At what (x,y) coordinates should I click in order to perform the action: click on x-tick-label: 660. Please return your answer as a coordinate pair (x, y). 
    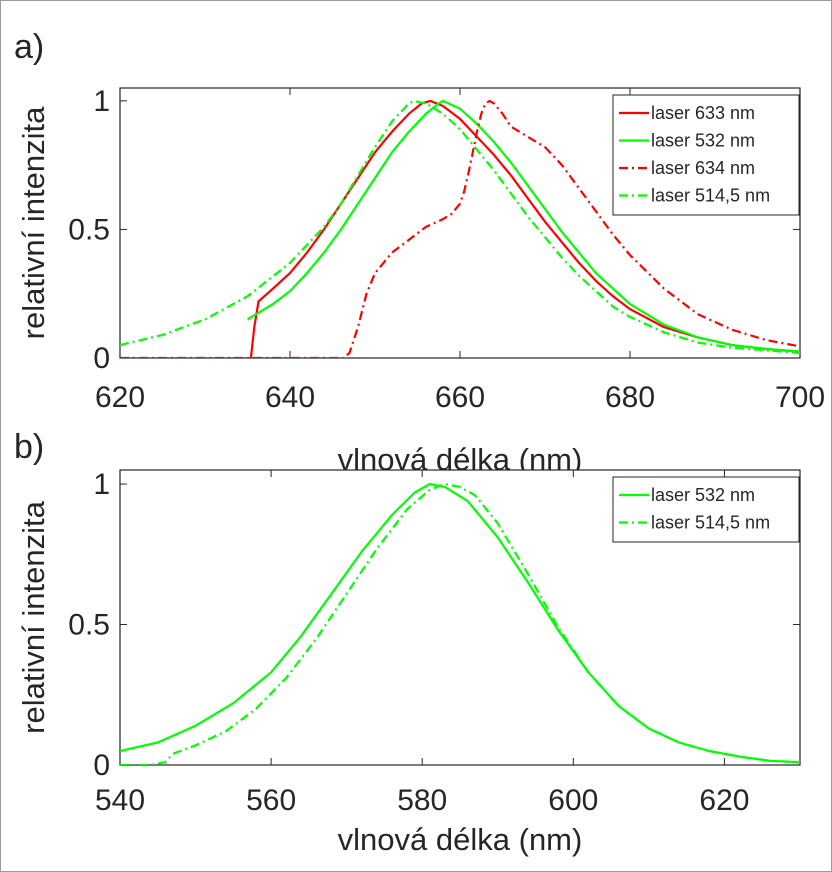
    Looking at the image, I should click on (460, 397).